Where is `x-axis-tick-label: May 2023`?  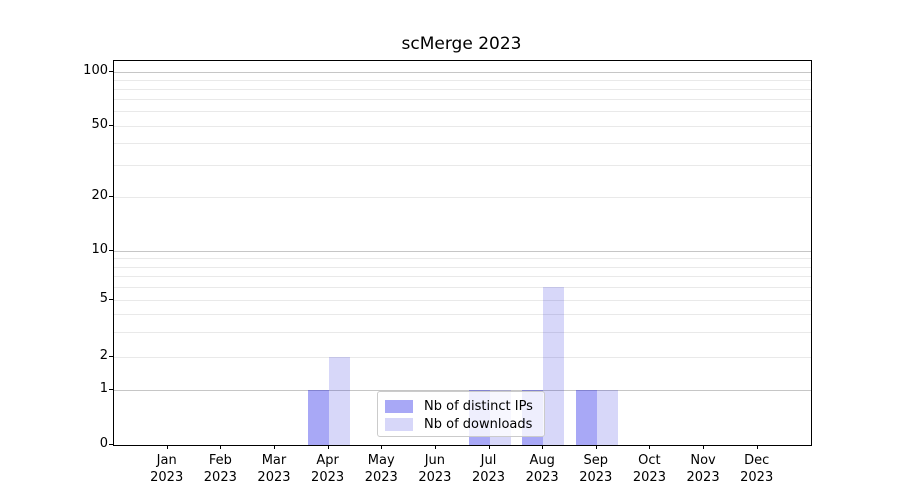 x-axis-tick-label: May 2023 is located at coordinates (381, 469).